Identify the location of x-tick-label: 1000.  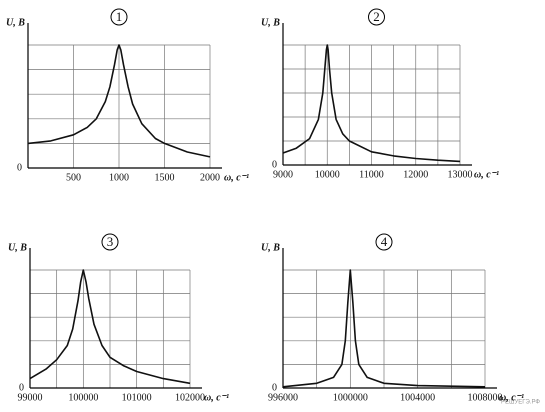
(119, 177).